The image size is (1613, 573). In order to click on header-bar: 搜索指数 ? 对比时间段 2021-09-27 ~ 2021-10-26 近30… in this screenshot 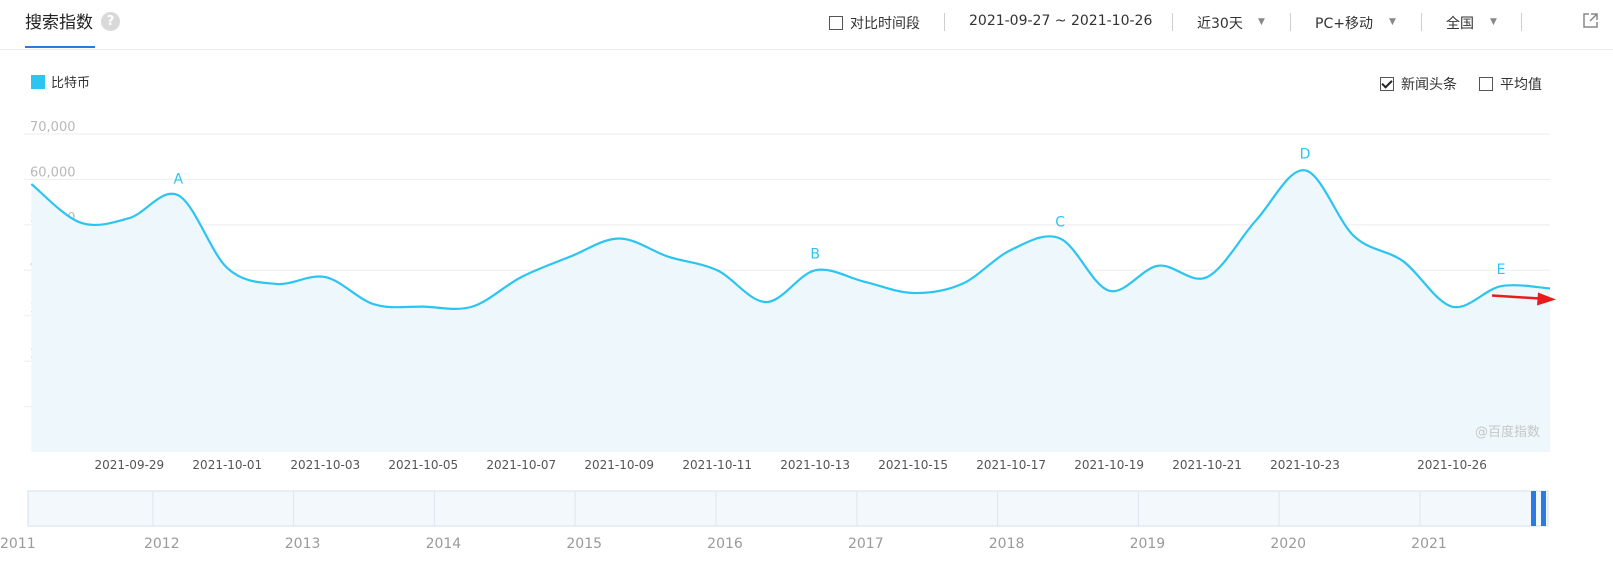, I will do `click(806, 25)`.